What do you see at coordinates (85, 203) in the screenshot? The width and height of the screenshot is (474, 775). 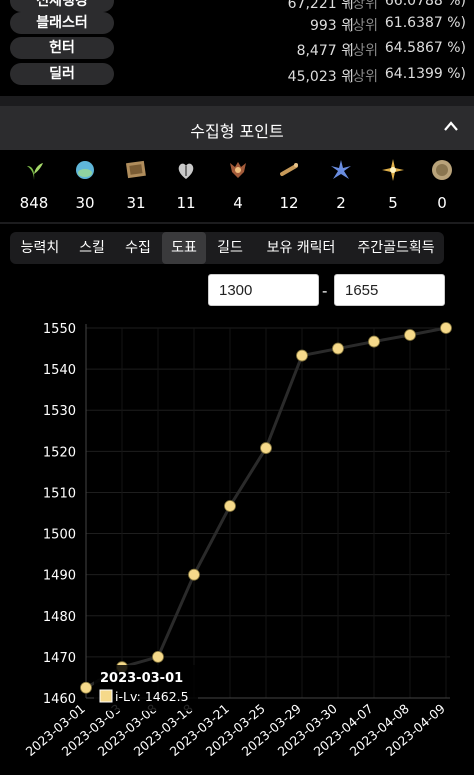 I see `collection-count: 30` at bounding box center [85, 203].